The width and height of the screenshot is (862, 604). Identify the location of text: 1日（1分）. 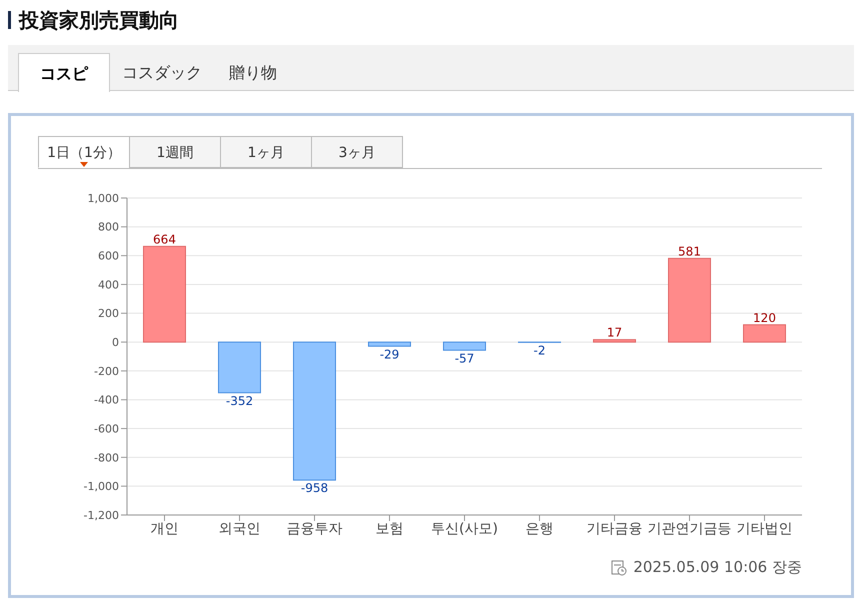
(84, 152).